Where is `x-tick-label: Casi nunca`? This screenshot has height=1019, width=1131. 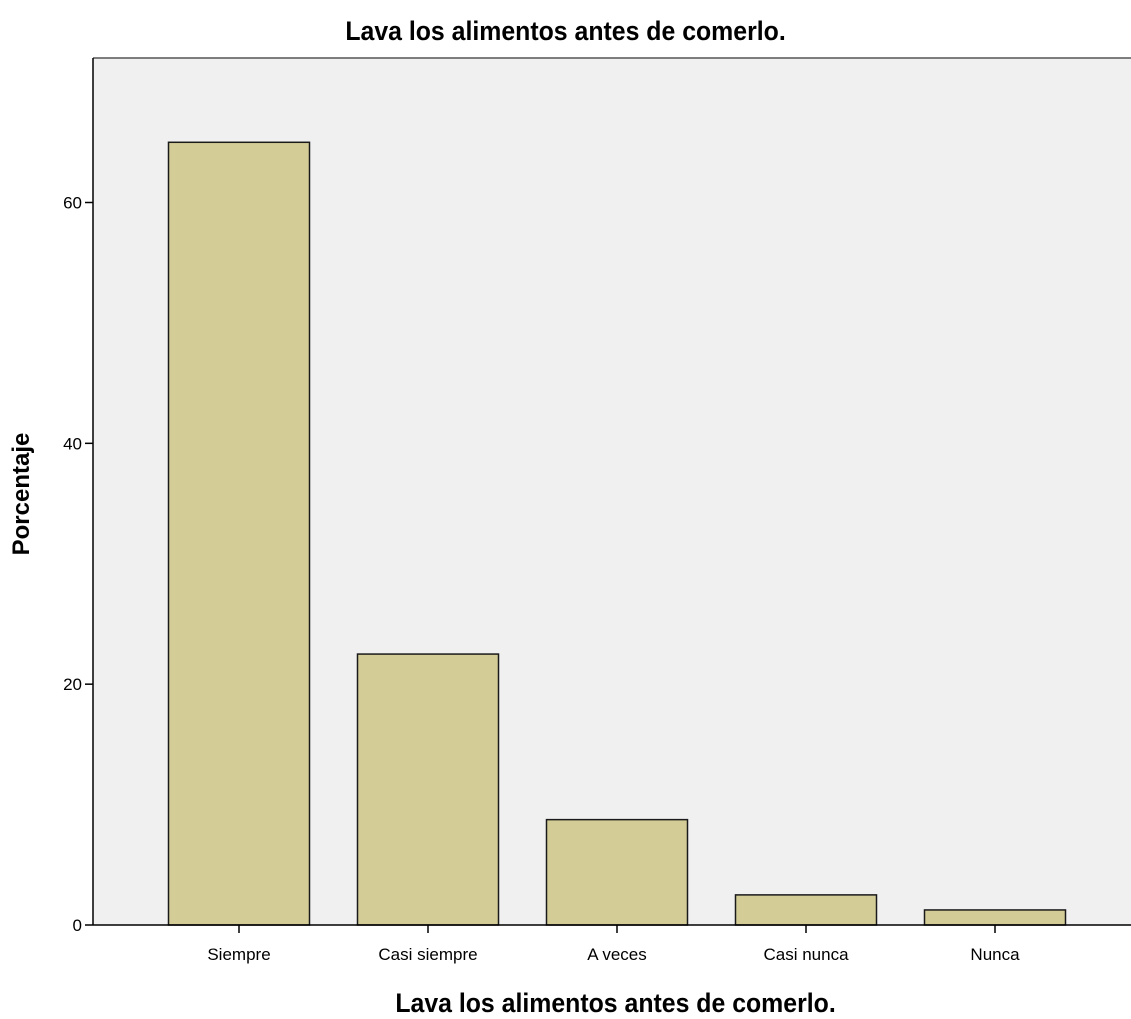 x-tick-label: Casi nunca is located at coordinates (806, 954).